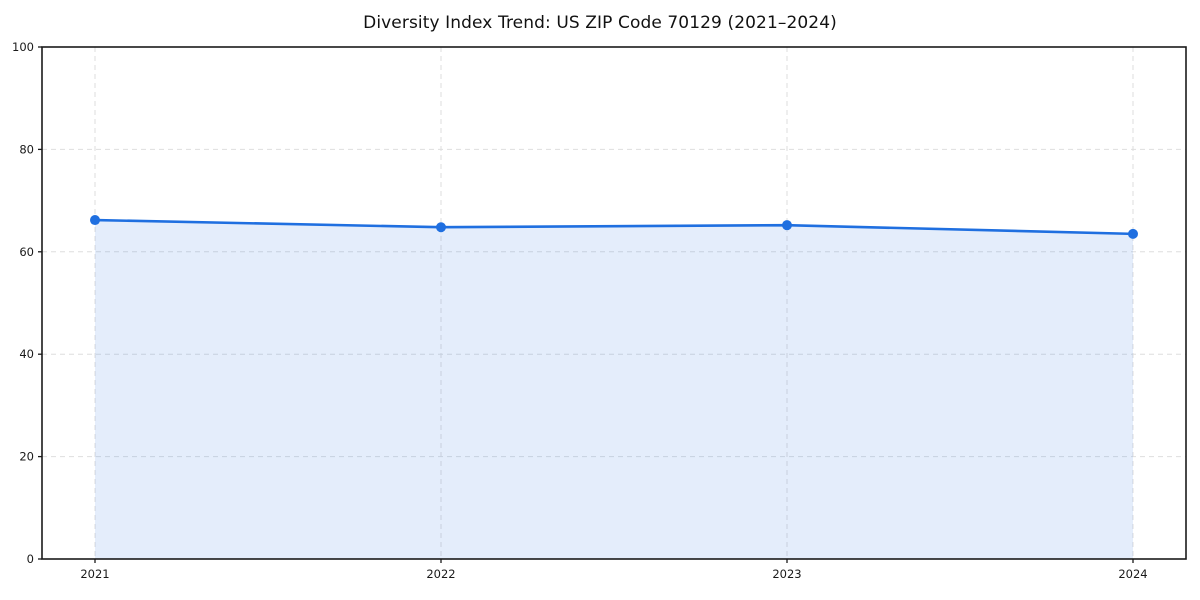  What do you see at coordinates (94, 574) in the screenshot?
I see `x-tick-label: 2021` at bounding box center [94, 574].